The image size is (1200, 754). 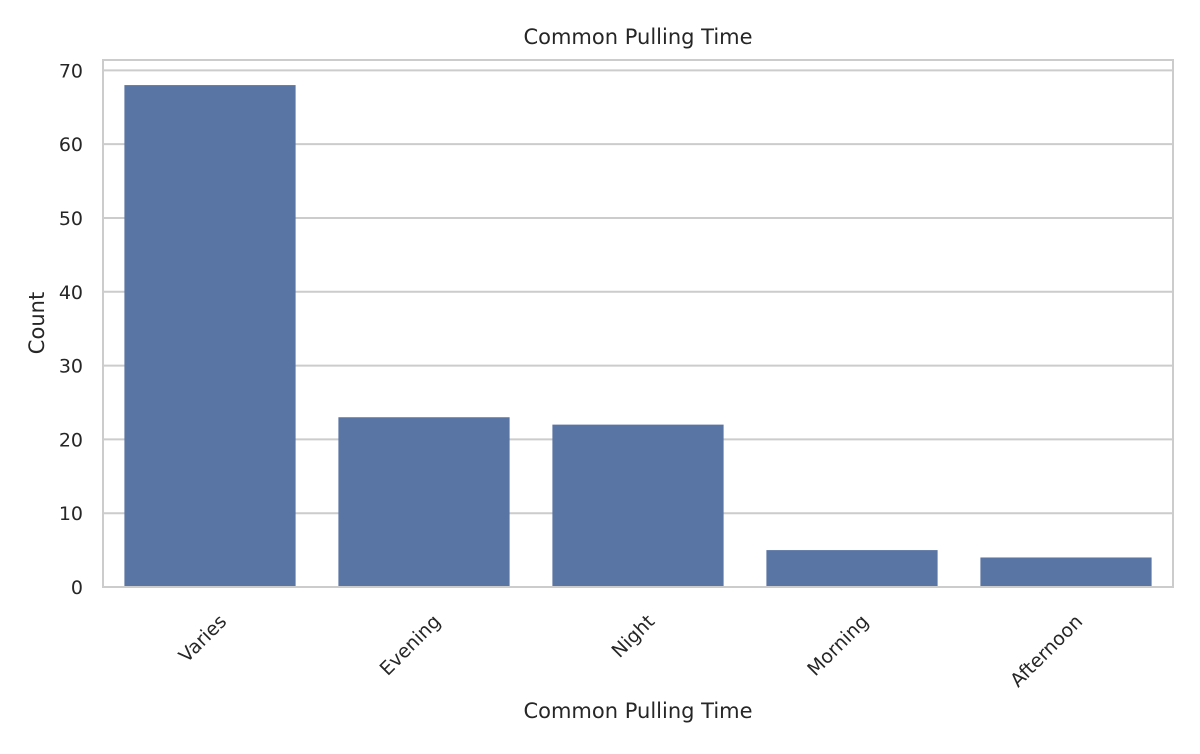 What do you see at coordinates (71, 293) in the screenshot?
I see `y-tick-label: 40` at bounding box center [71, 293].